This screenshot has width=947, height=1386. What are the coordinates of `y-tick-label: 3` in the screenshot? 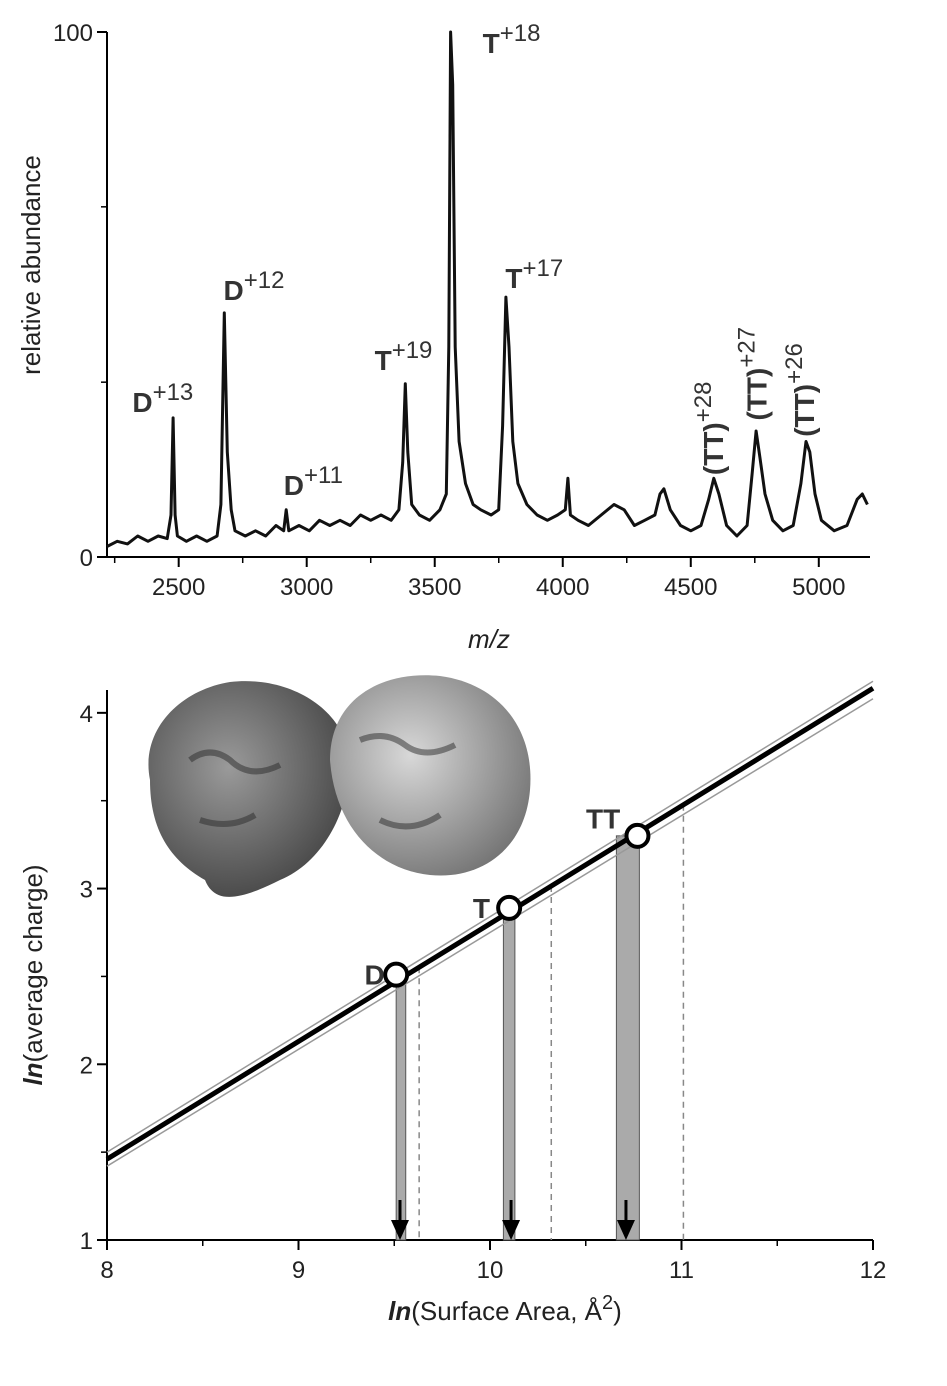 It's located at (86, 890).